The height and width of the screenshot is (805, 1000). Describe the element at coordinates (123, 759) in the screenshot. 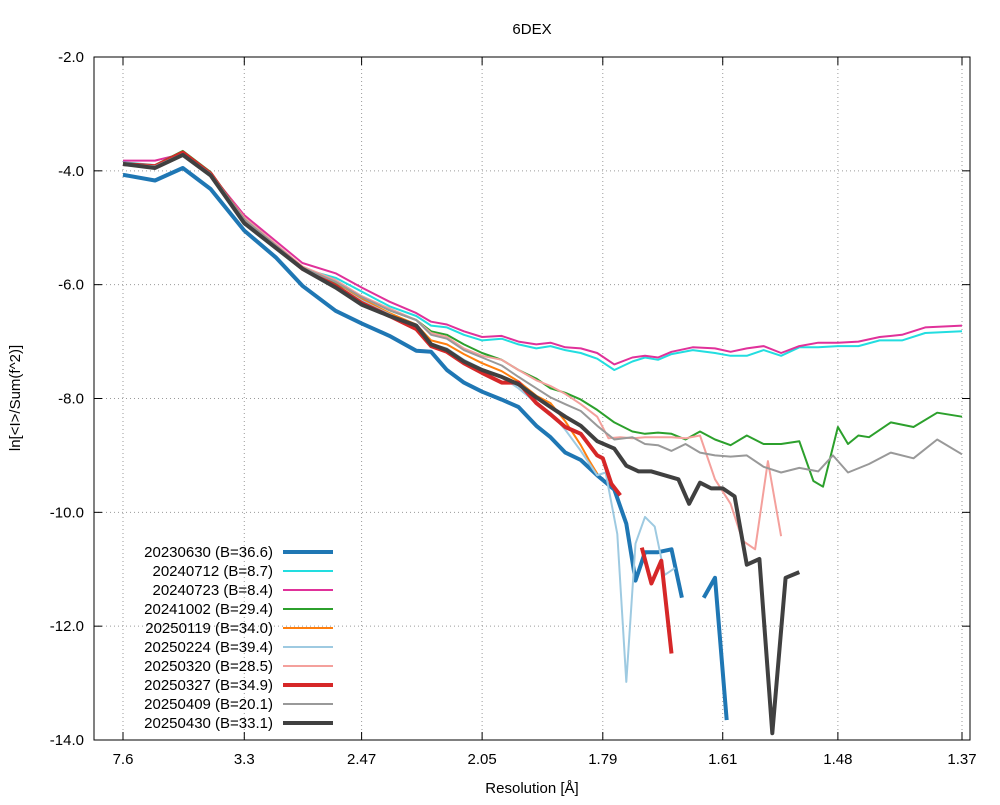

I see `x-tick-label: 7.6` at that location.